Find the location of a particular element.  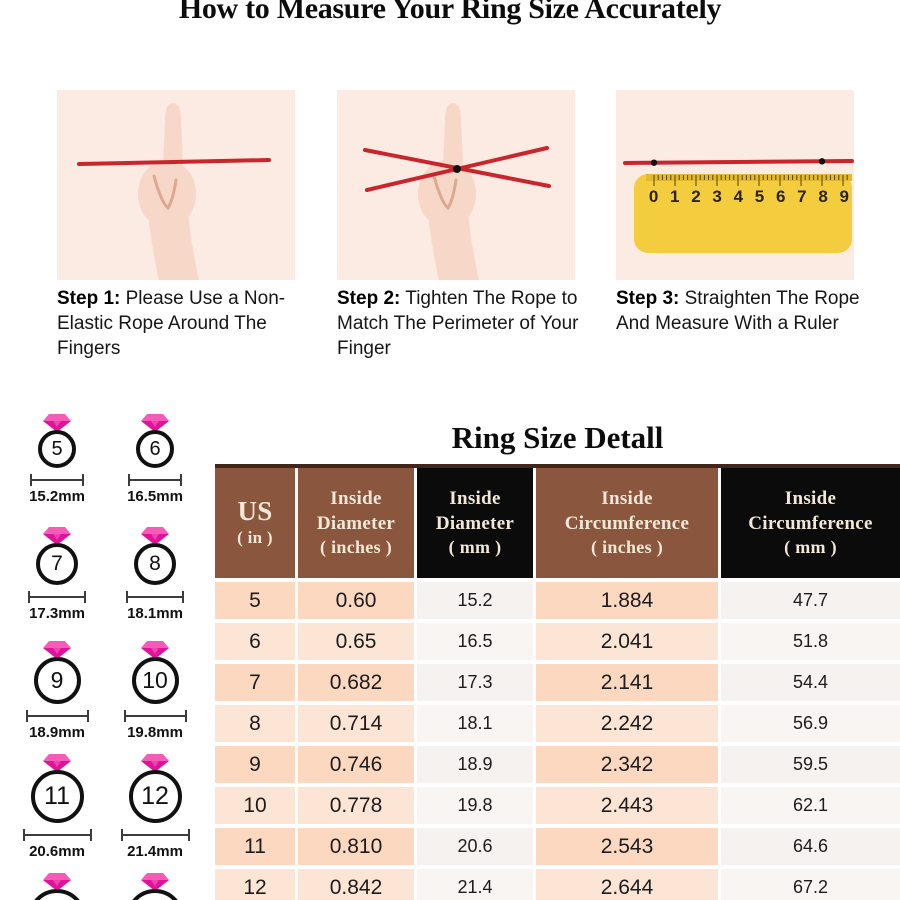

ring-band is located at coordinates (57, 894).